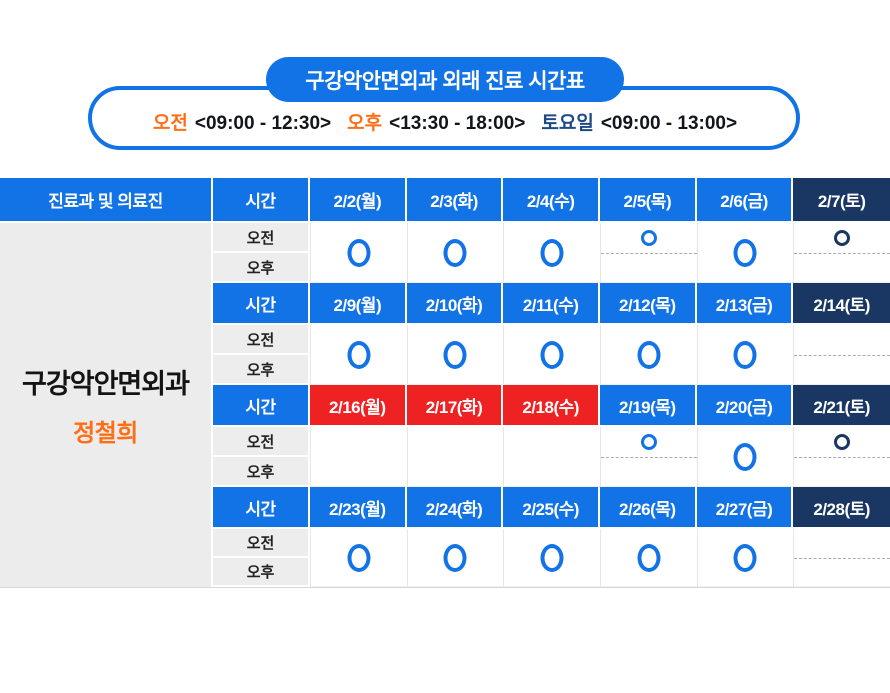 The image size is (890, 693). What do you see at coordinates (648, 200) in the screenshot?
I see `day-header: 2/5(목)` at bounding box center [648, 200].